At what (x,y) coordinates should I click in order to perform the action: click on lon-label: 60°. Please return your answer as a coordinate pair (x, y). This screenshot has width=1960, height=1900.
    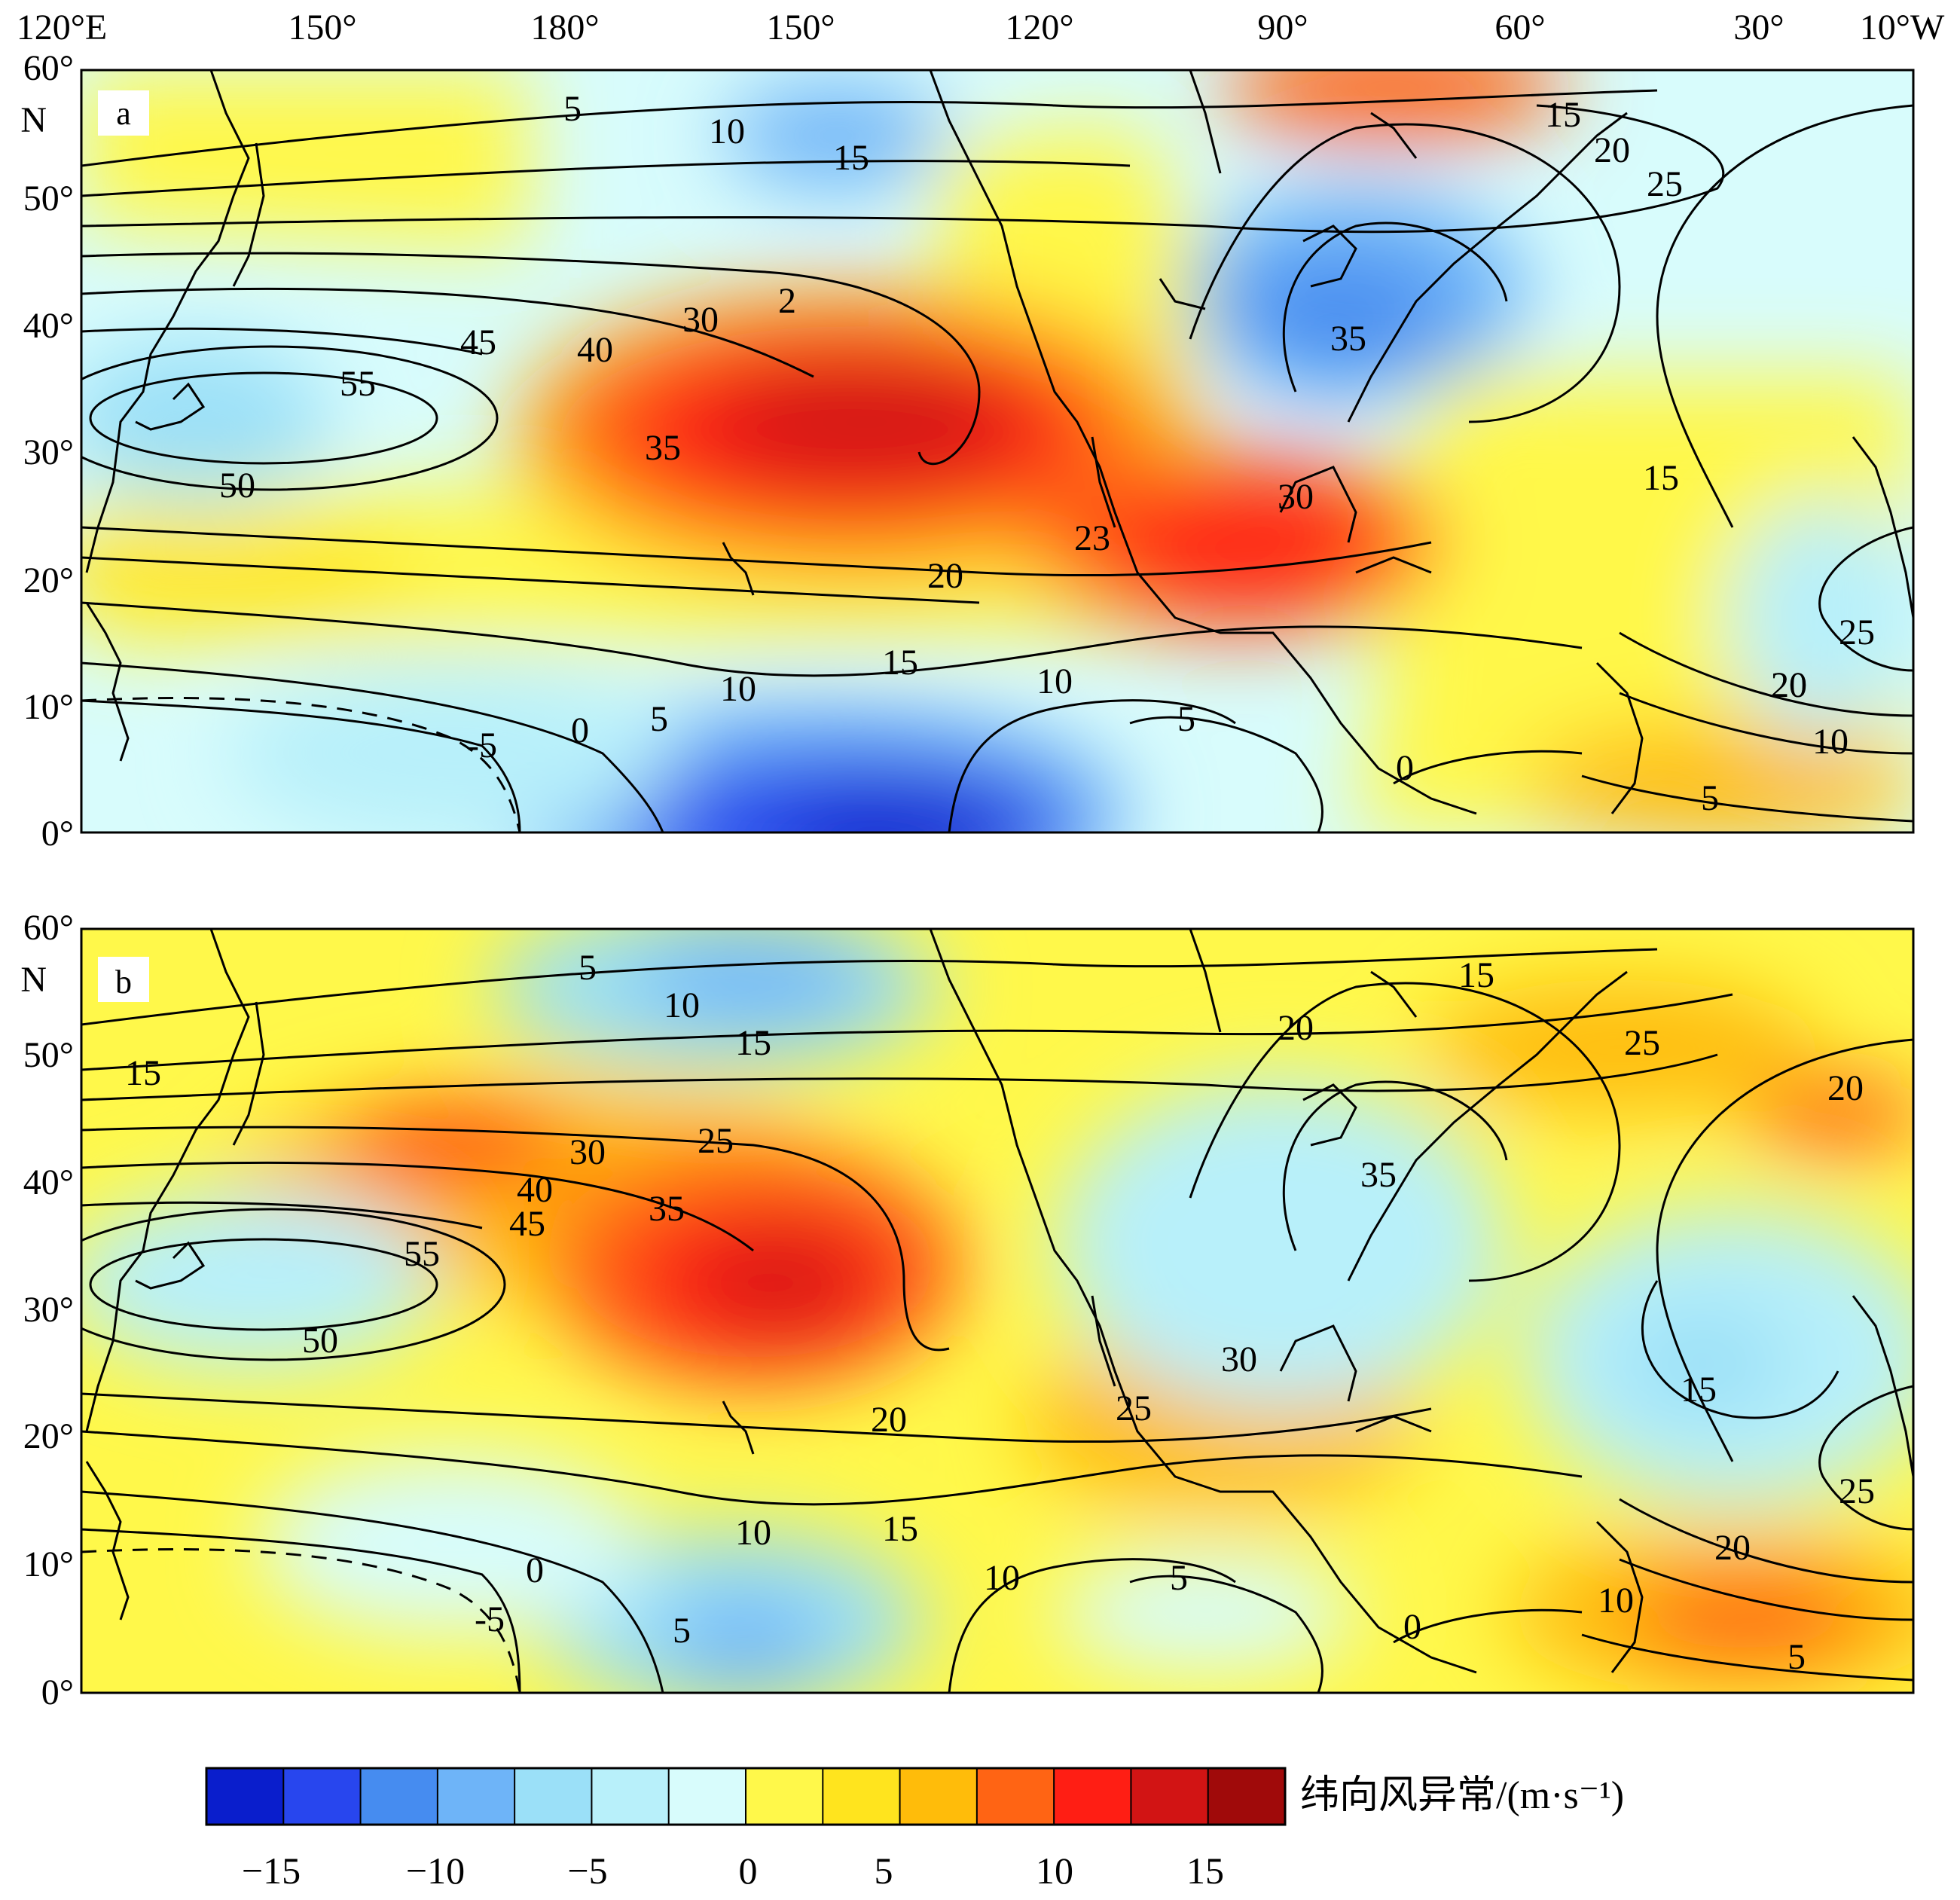
    Looking at the image, I should click on (1519, 27).